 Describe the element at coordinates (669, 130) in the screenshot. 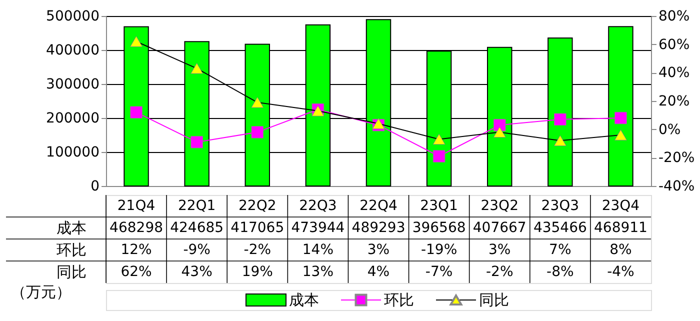

I see `y2-tick-label: 0%` at that location.